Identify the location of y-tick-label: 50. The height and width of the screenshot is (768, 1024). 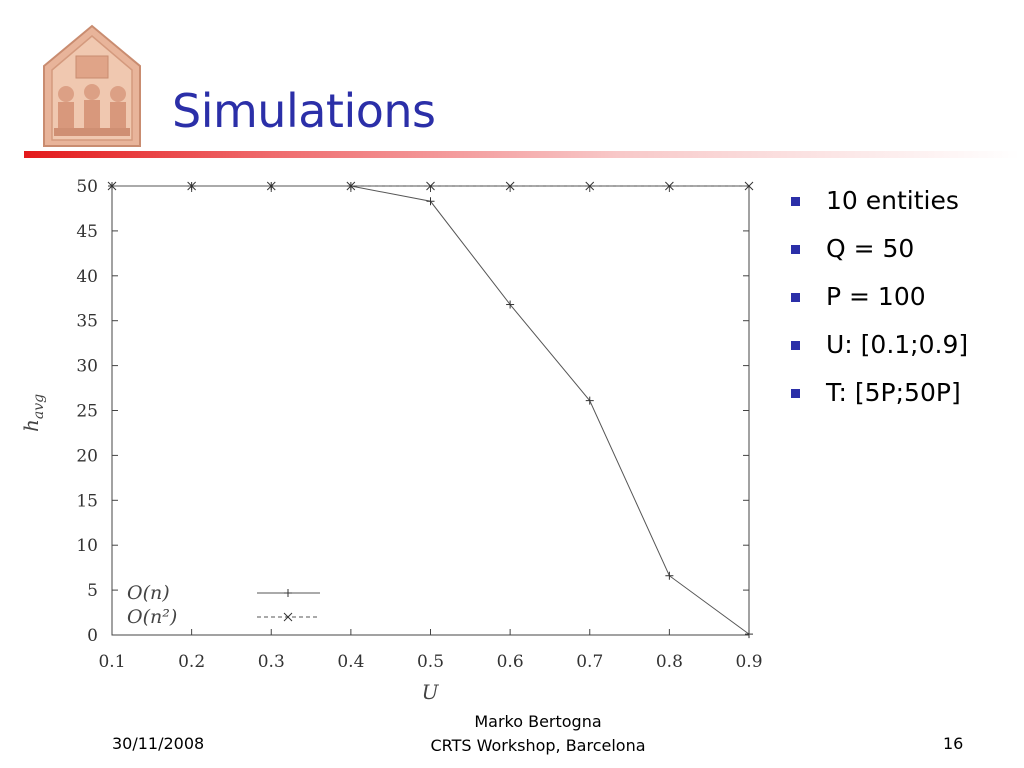
(87, 187).